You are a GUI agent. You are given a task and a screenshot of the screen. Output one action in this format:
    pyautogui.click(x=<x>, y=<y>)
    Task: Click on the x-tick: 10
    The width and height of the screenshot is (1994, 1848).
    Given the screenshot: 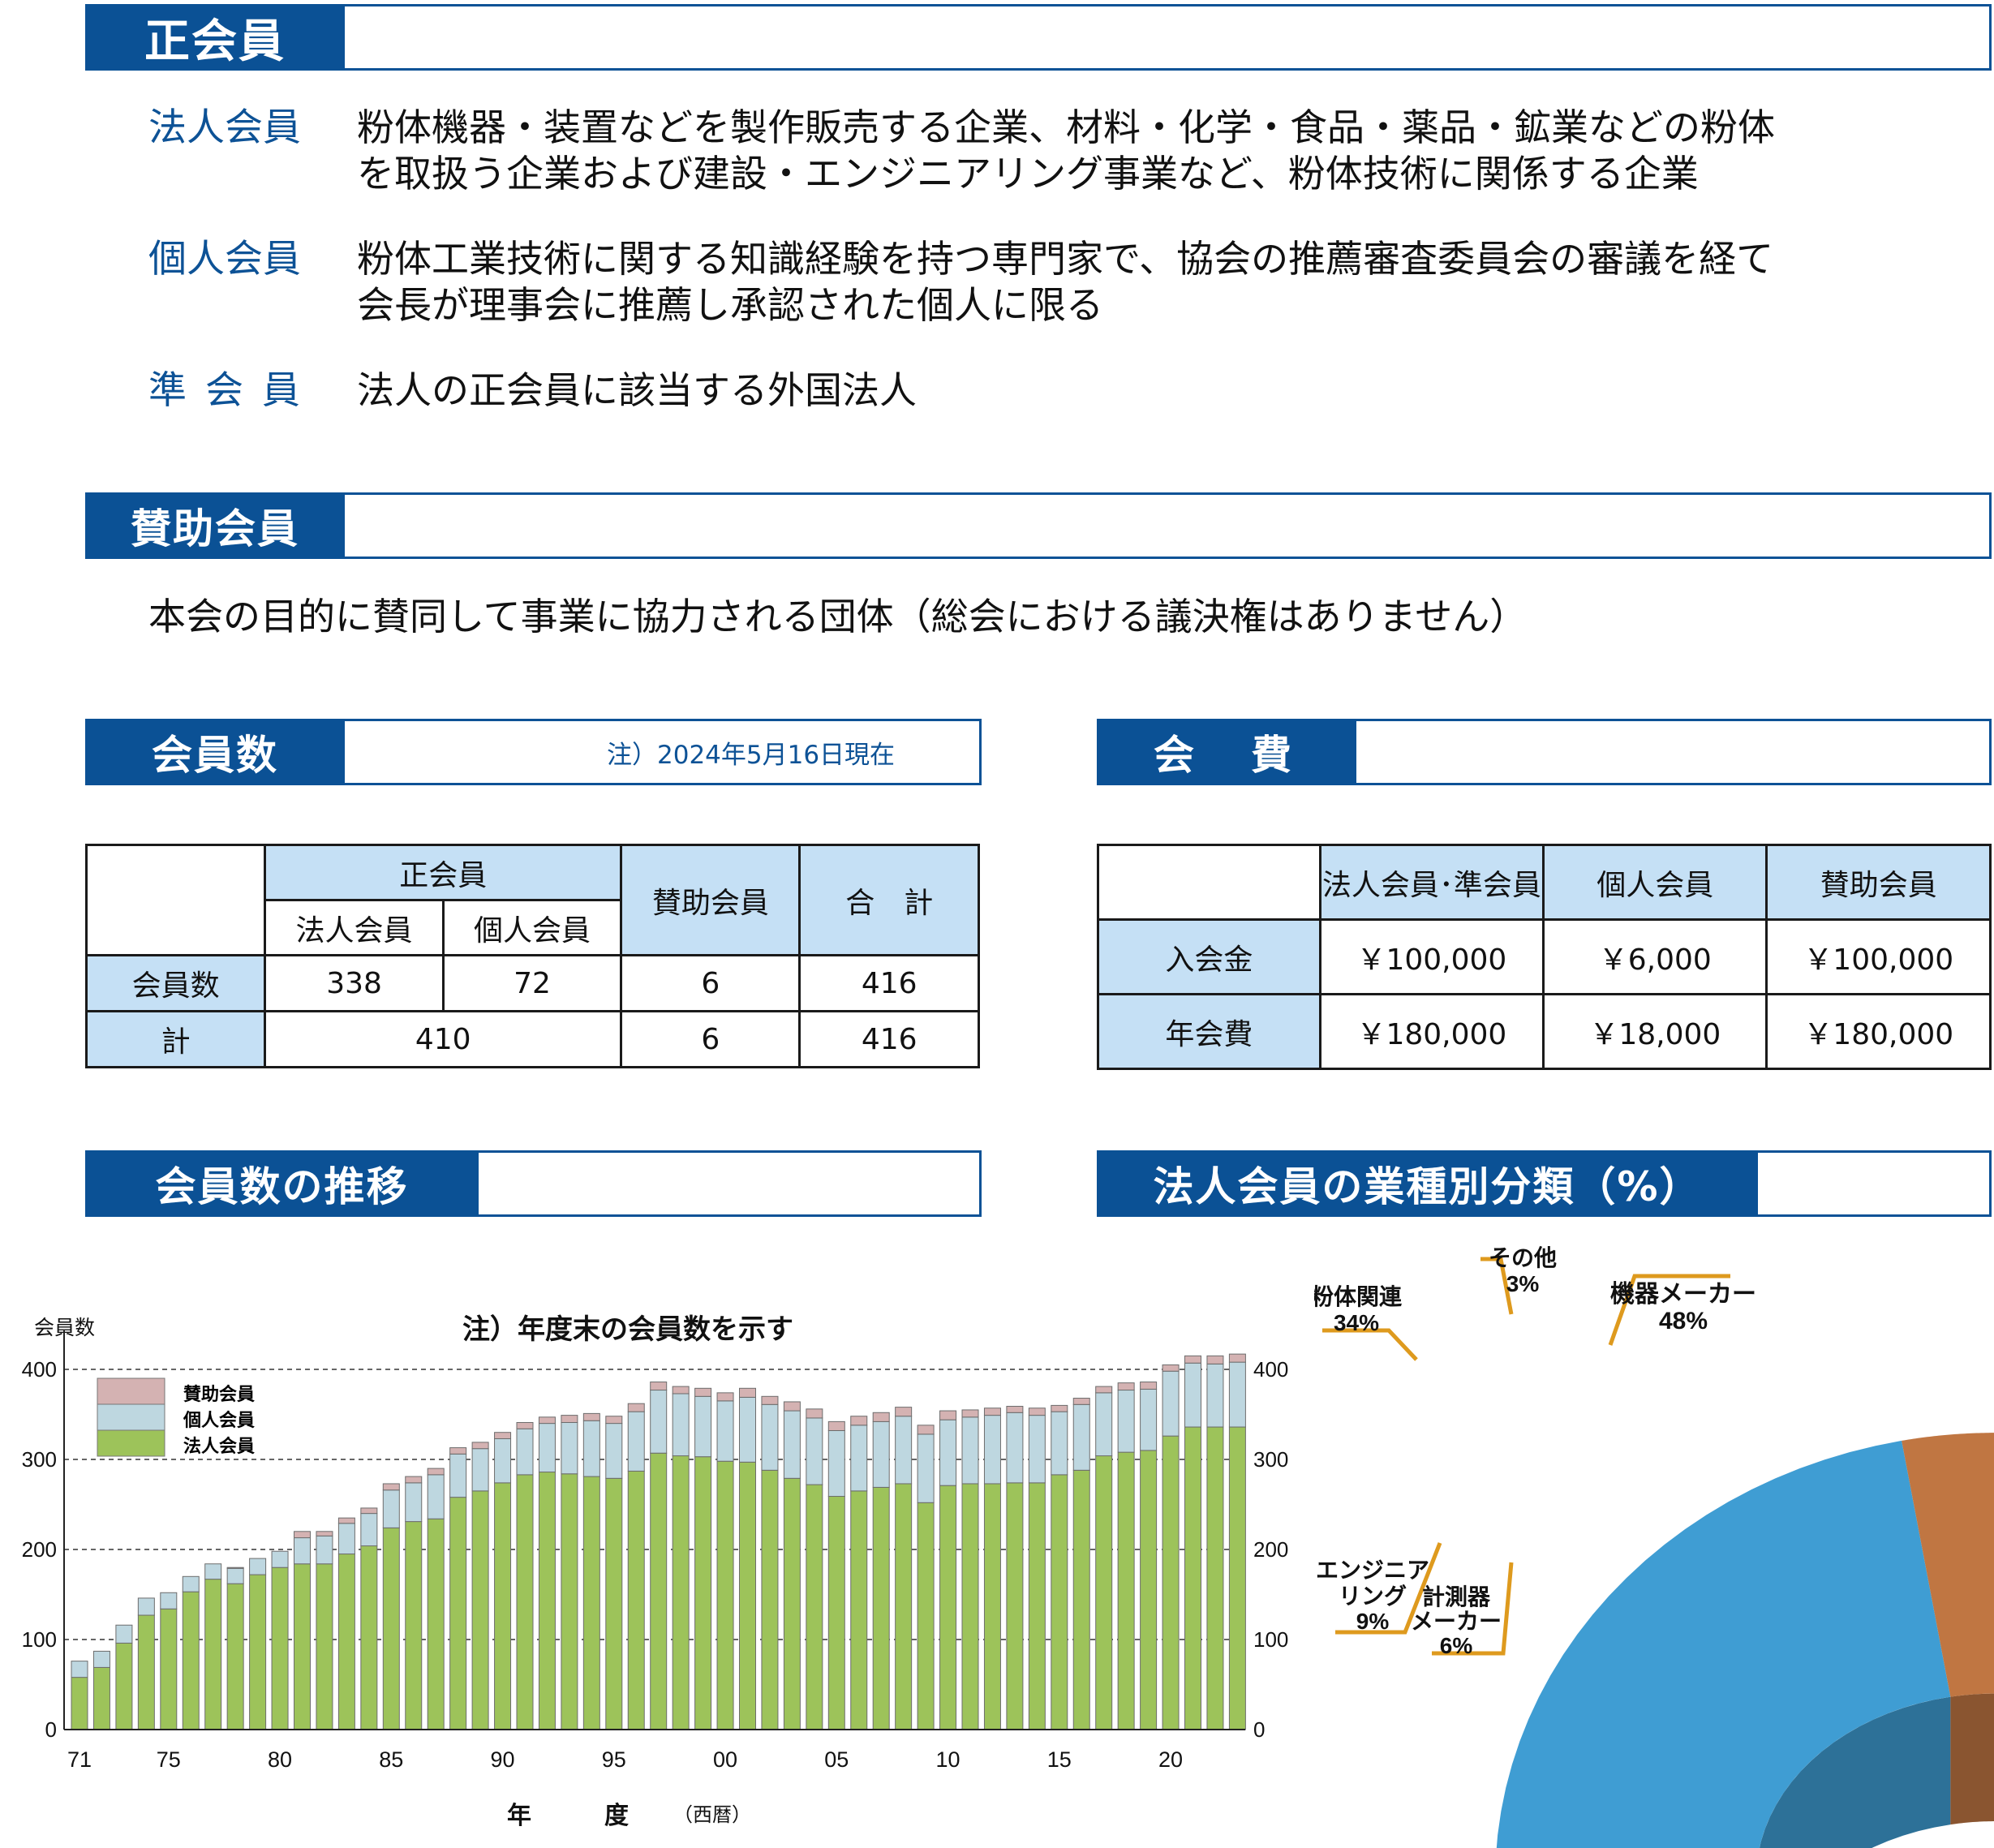 What is the action you would take?
    pyautogui.click(x=948, y=1759)
    